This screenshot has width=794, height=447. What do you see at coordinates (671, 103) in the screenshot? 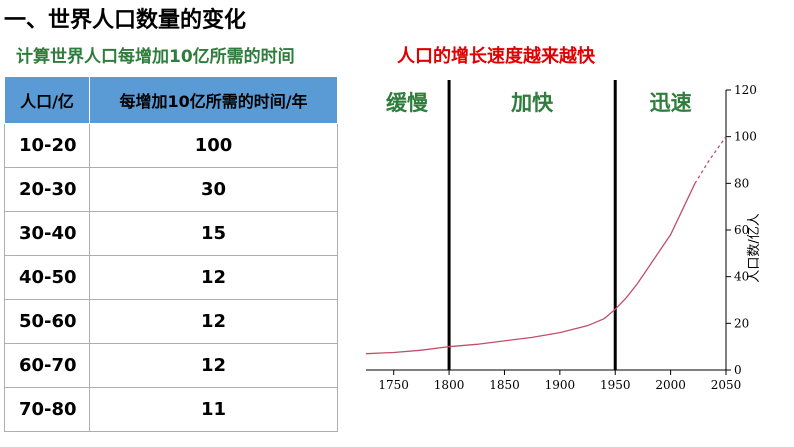
I see `phase-label: 迅速` at bounding box center [671, 103].